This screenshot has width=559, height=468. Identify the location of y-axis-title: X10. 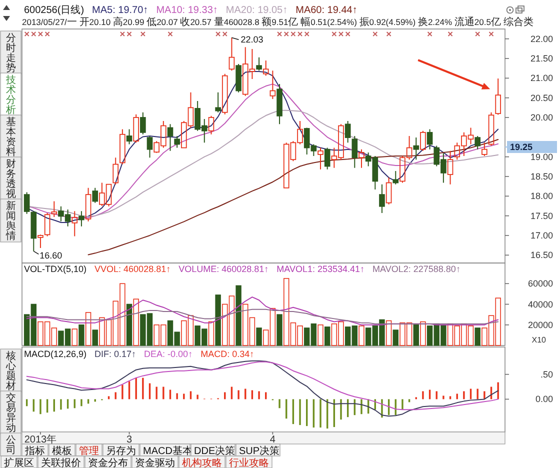
(539, 340).